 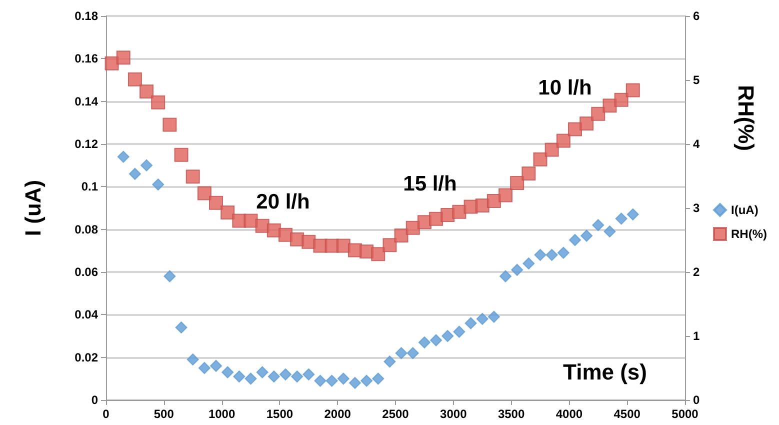 I want to click on x-tick-label: 3000, so click(x=454, y=414).